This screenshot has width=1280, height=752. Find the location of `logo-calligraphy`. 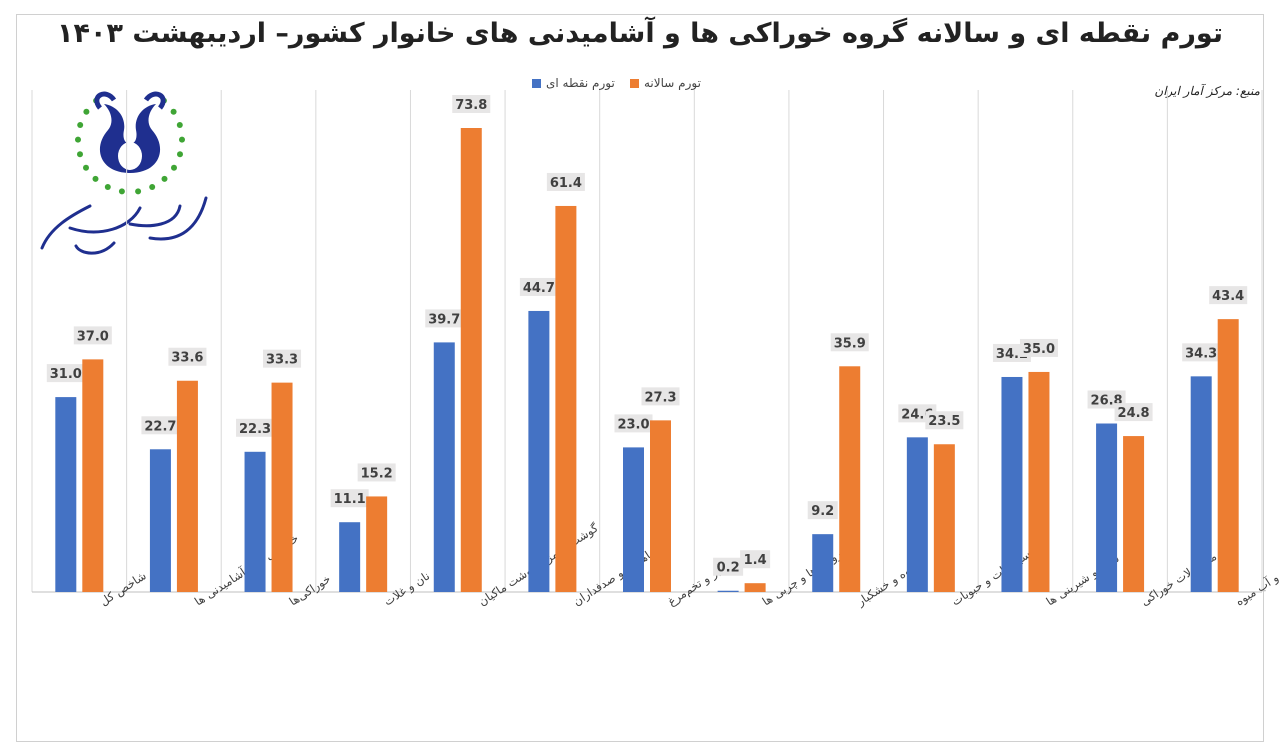

logo-calligraphy is located at coordinates (124, 225).